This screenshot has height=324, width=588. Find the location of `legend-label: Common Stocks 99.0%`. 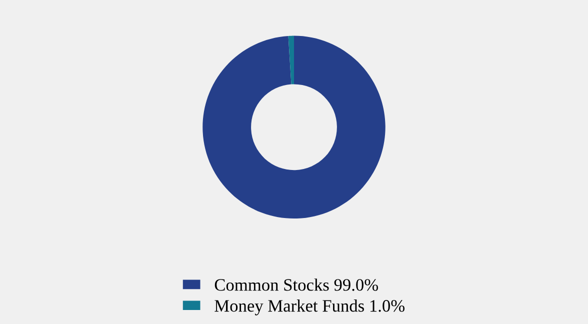

legend-label: Common Stocks 99.0% is located at coordinates (296, 284).